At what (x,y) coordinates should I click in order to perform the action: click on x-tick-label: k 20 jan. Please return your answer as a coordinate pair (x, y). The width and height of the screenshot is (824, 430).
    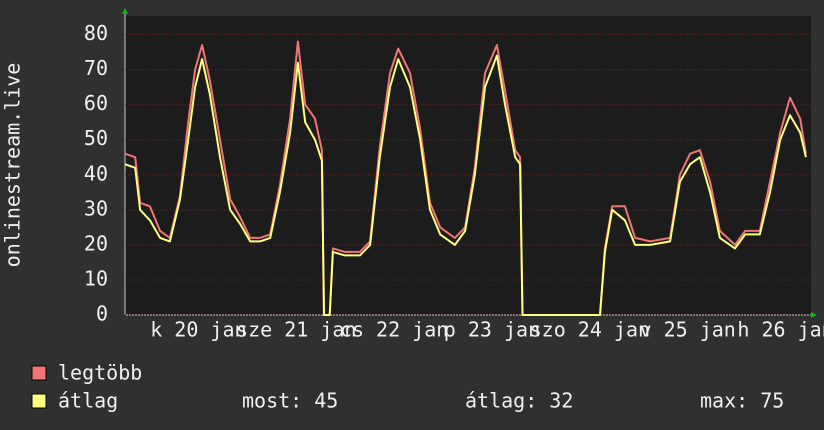
    Looking at the image, I should click on (198, 330).